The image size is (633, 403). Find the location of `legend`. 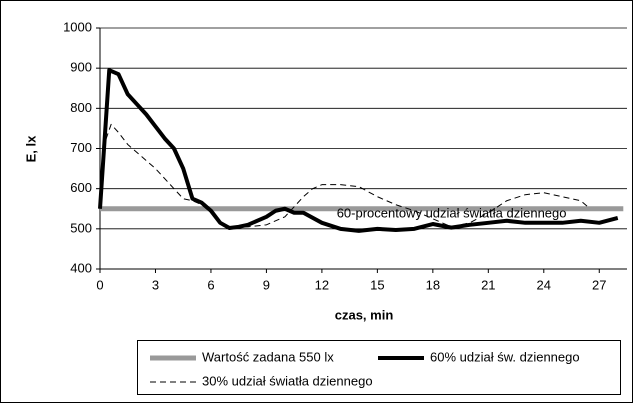

legend is located at coordinates (379, 367).